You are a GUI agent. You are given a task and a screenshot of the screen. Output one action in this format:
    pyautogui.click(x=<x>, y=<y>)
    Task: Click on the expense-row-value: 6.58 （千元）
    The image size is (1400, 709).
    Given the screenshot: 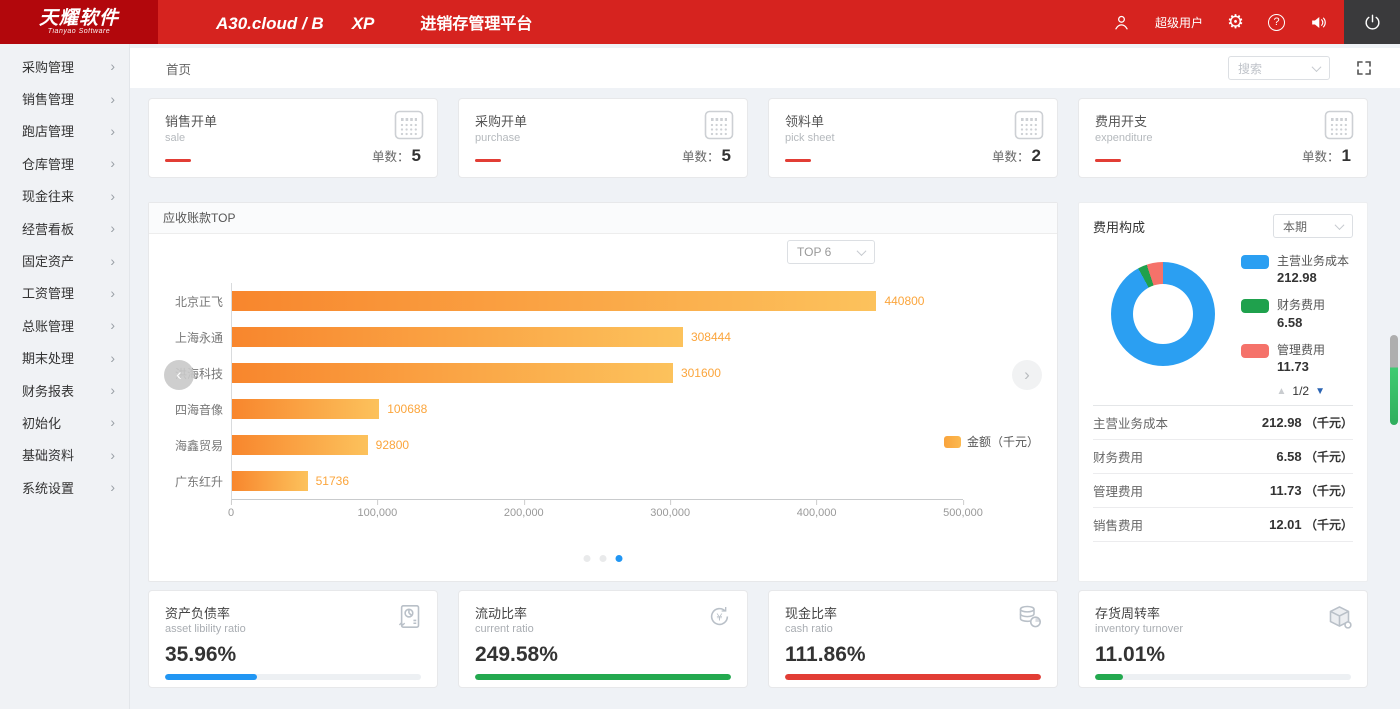 What is the action you would take?
    pyautogui.click(x=1314, y=456)
    